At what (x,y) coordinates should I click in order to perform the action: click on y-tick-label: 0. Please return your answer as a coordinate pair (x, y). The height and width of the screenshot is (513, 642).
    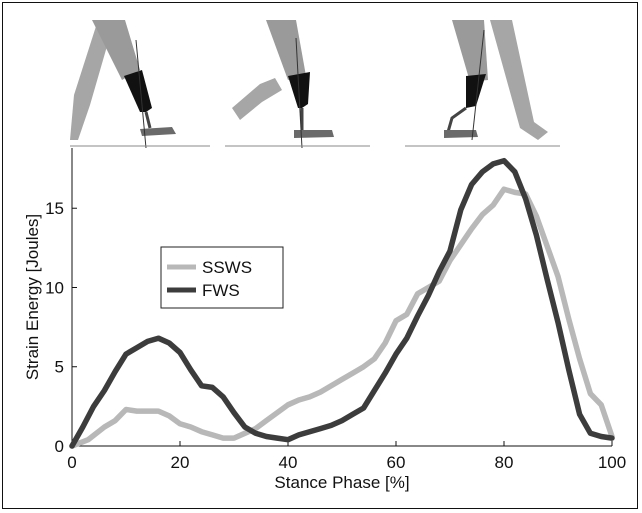
    Looking at the image, I should click on (59, 446).